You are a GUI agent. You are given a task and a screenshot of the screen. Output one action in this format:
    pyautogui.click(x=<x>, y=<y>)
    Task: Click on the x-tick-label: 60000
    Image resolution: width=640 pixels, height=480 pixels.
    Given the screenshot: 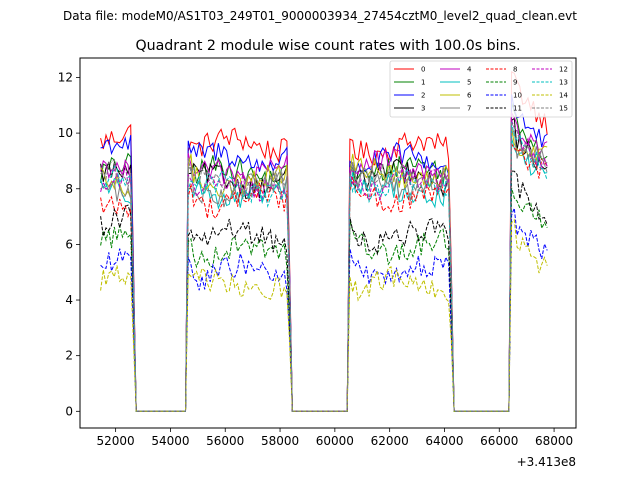 What is the action you would take?
    pyautogui.click(x=335, y=441)
    